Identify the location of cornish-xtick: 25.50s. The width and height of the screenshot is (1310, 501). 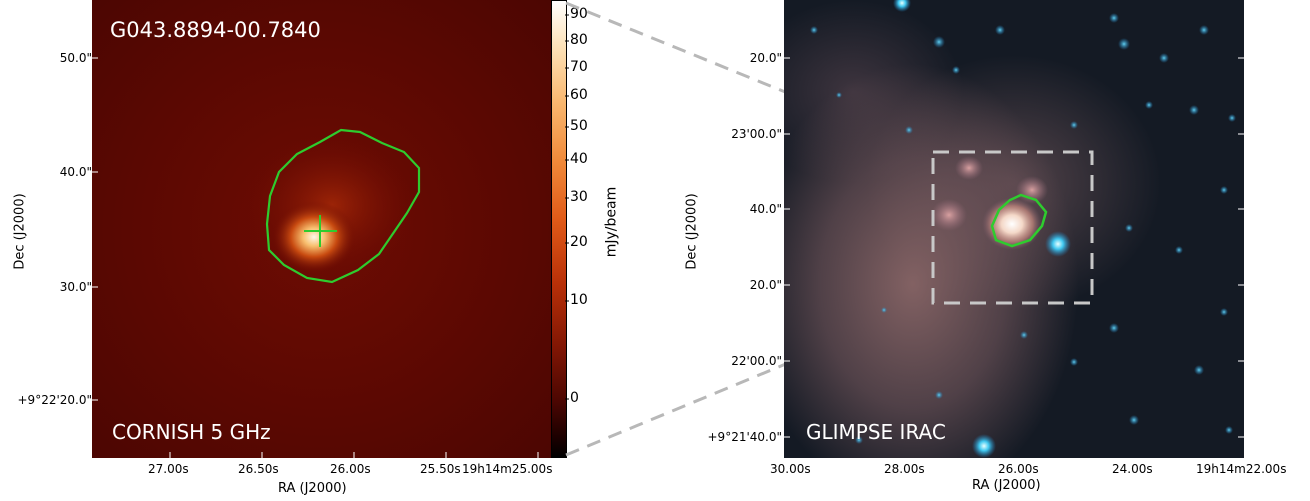
(440, 469).